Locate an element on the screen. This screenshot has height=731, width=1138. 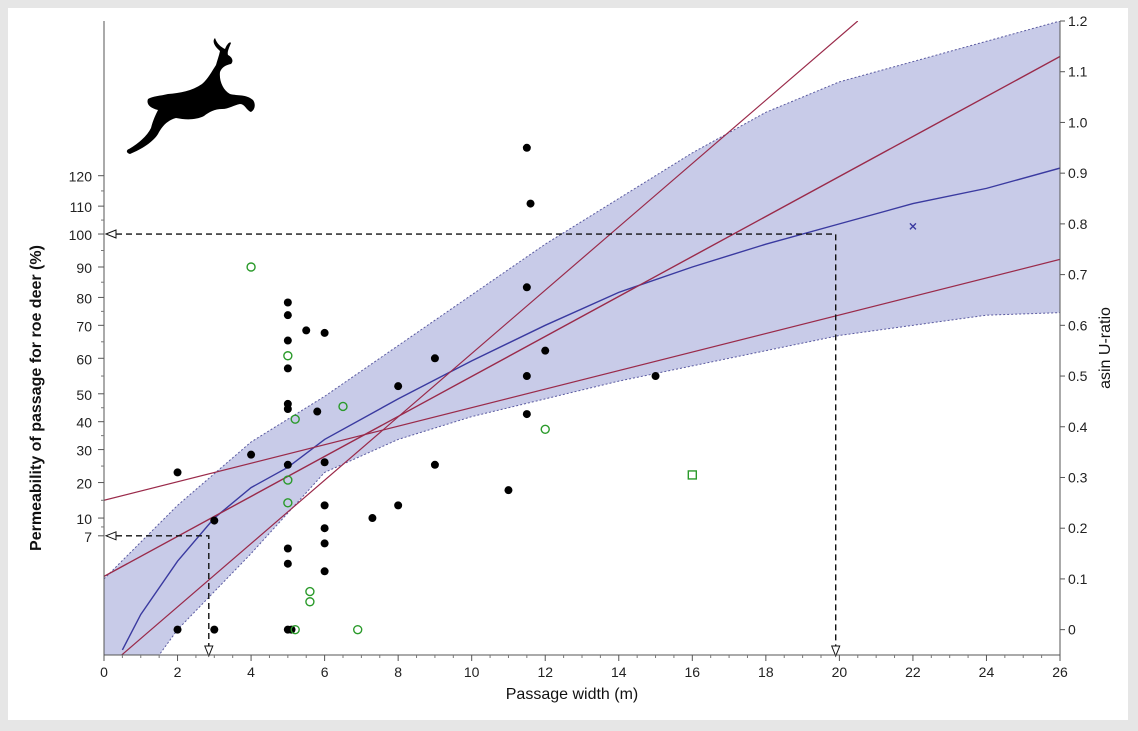
left-tick-label: 100 is located at coordinates (81, 235).